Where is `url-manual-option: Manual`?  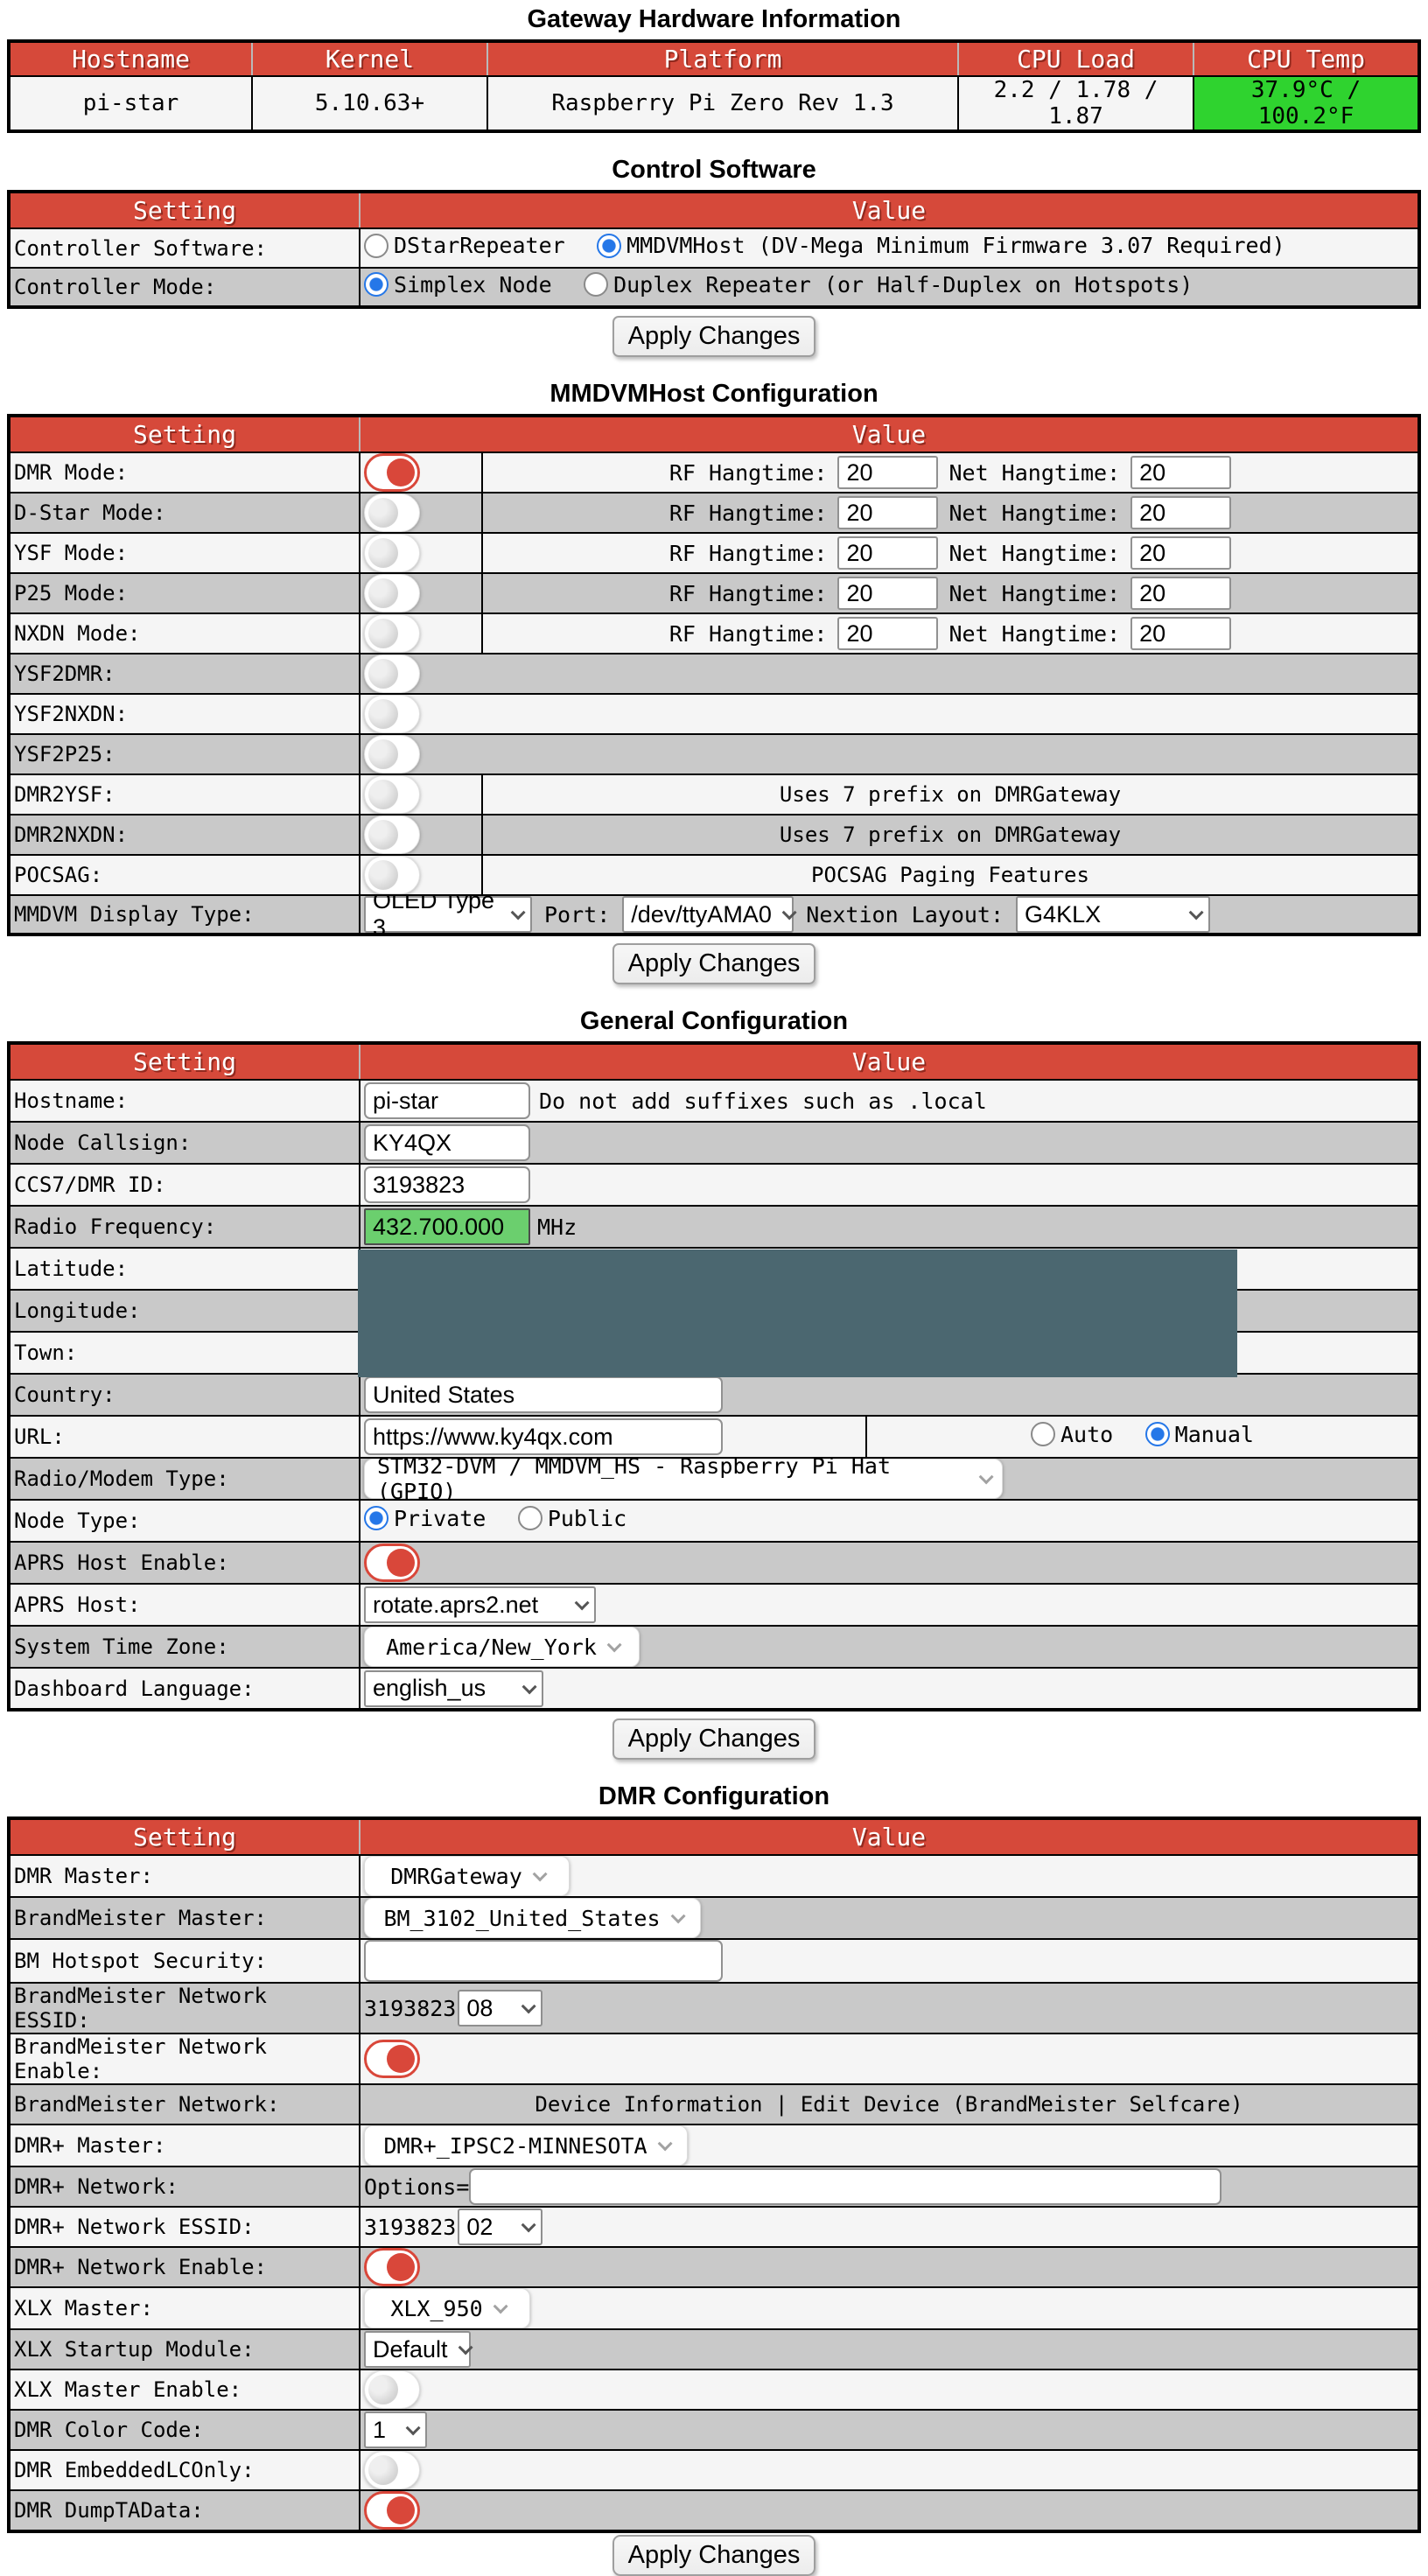
url-manual-option: Manual is located at coordinates (1199, 1434).